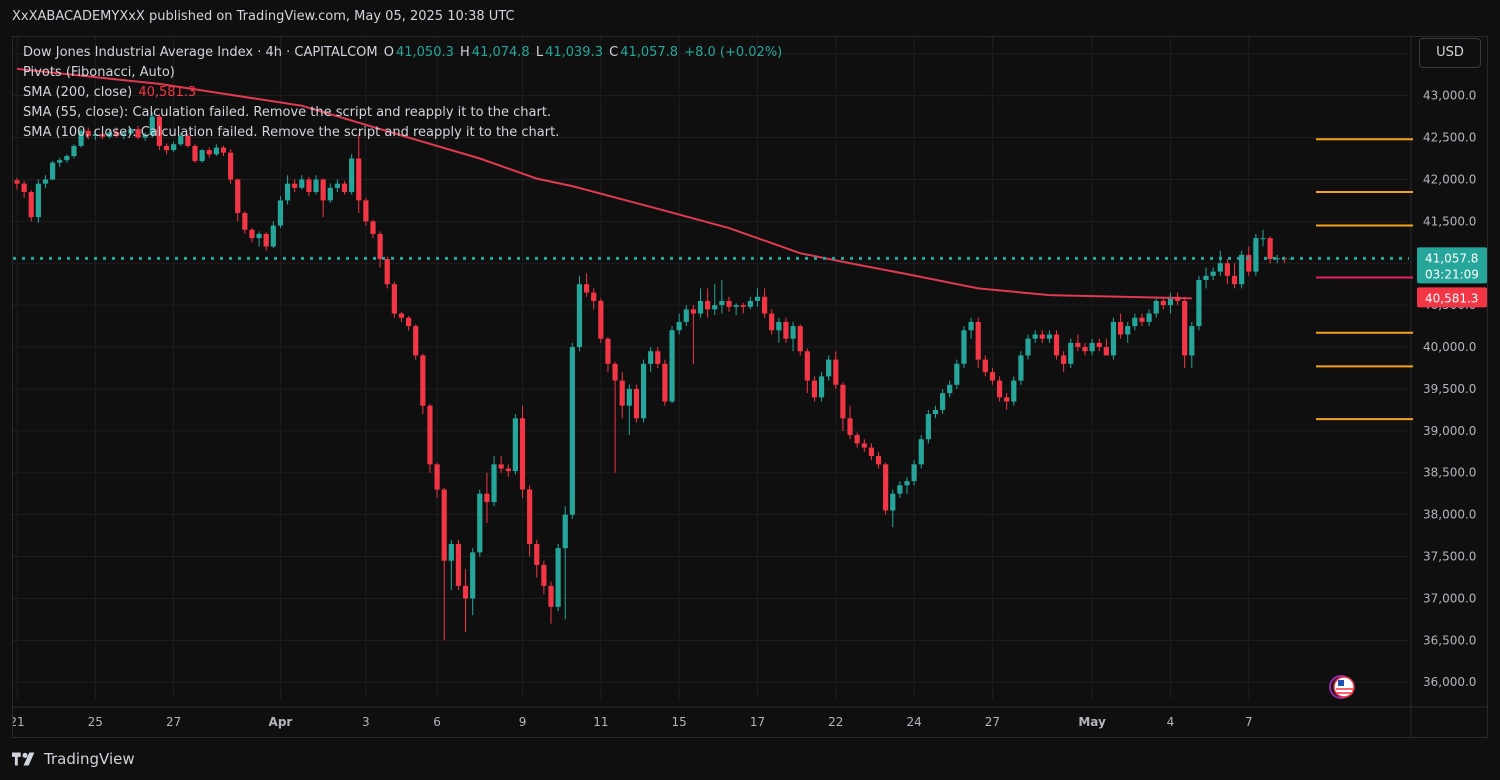 The height and width of the screenshot is (780, 1500). Describe the element at coordinates (1450, 53) in the screenshot. I see `currency-button: USD` at that location.